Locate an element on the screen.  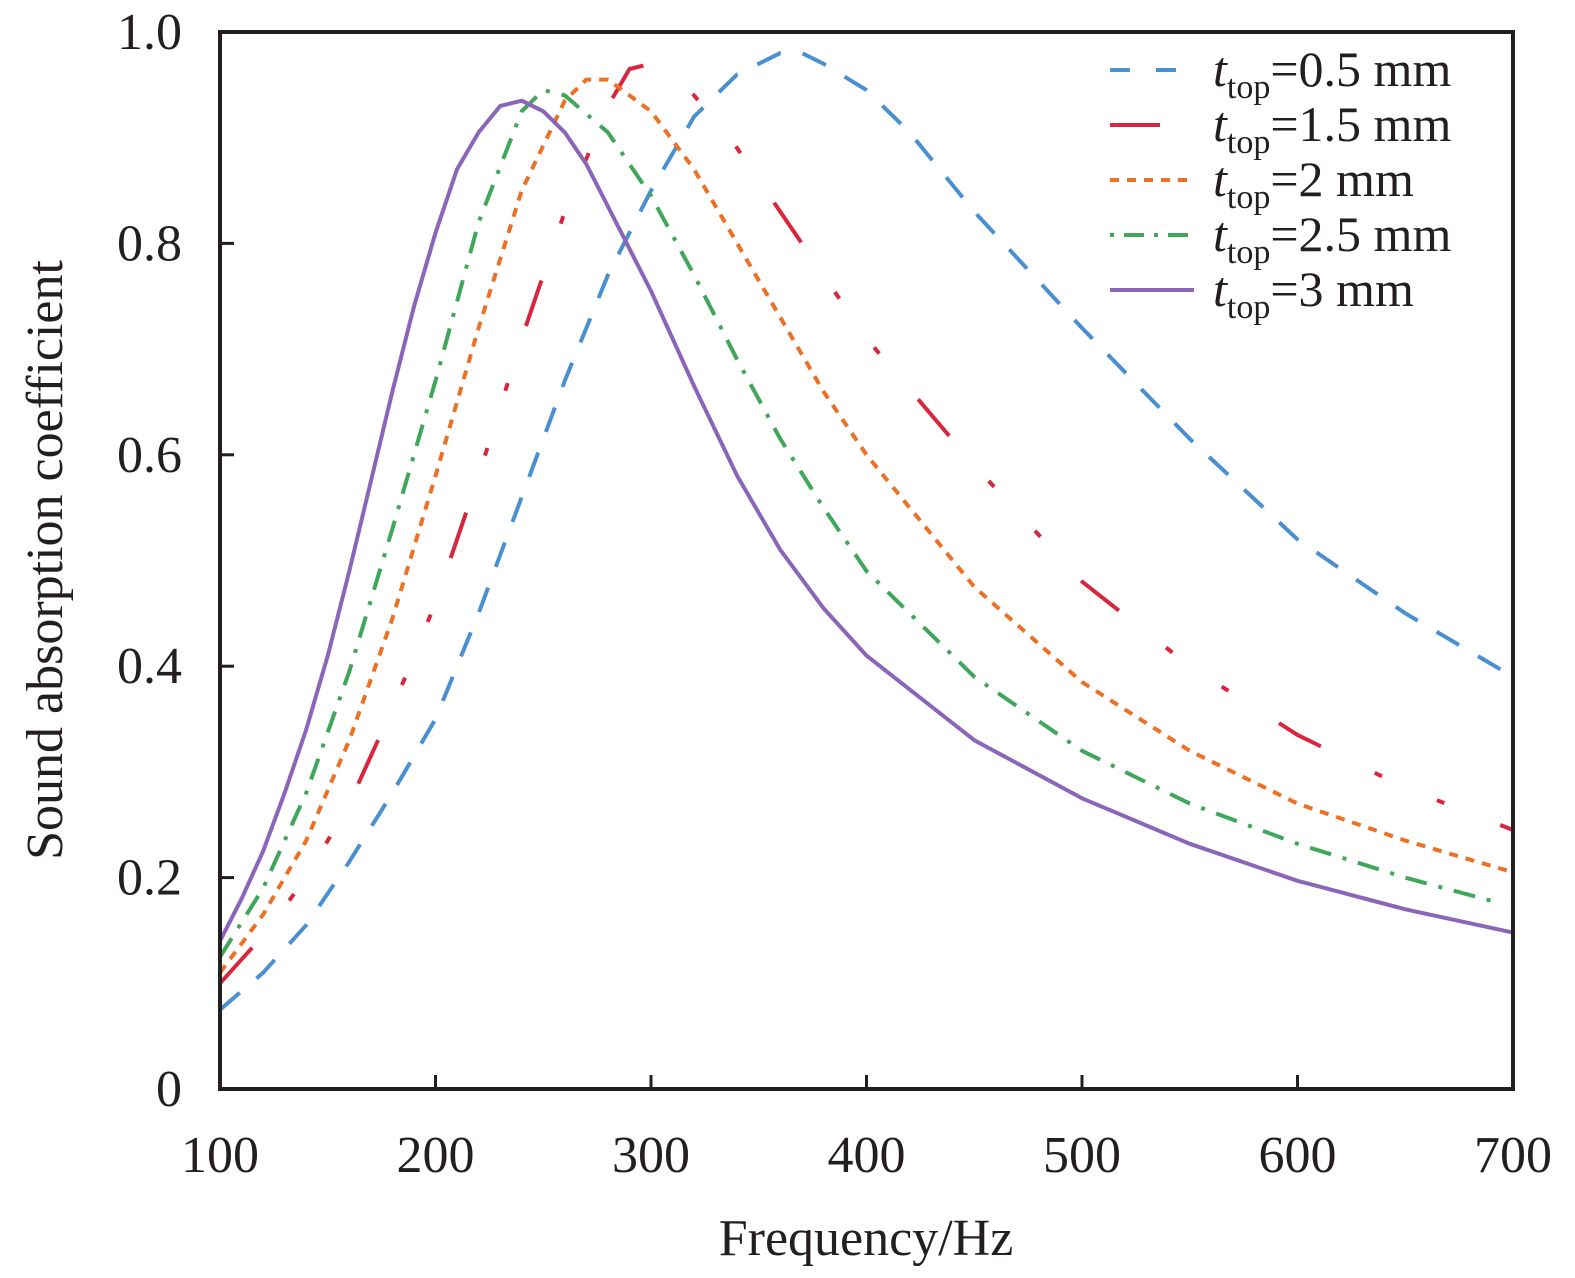
x-tick-label: 200 is located at coordinates (436, 1155).